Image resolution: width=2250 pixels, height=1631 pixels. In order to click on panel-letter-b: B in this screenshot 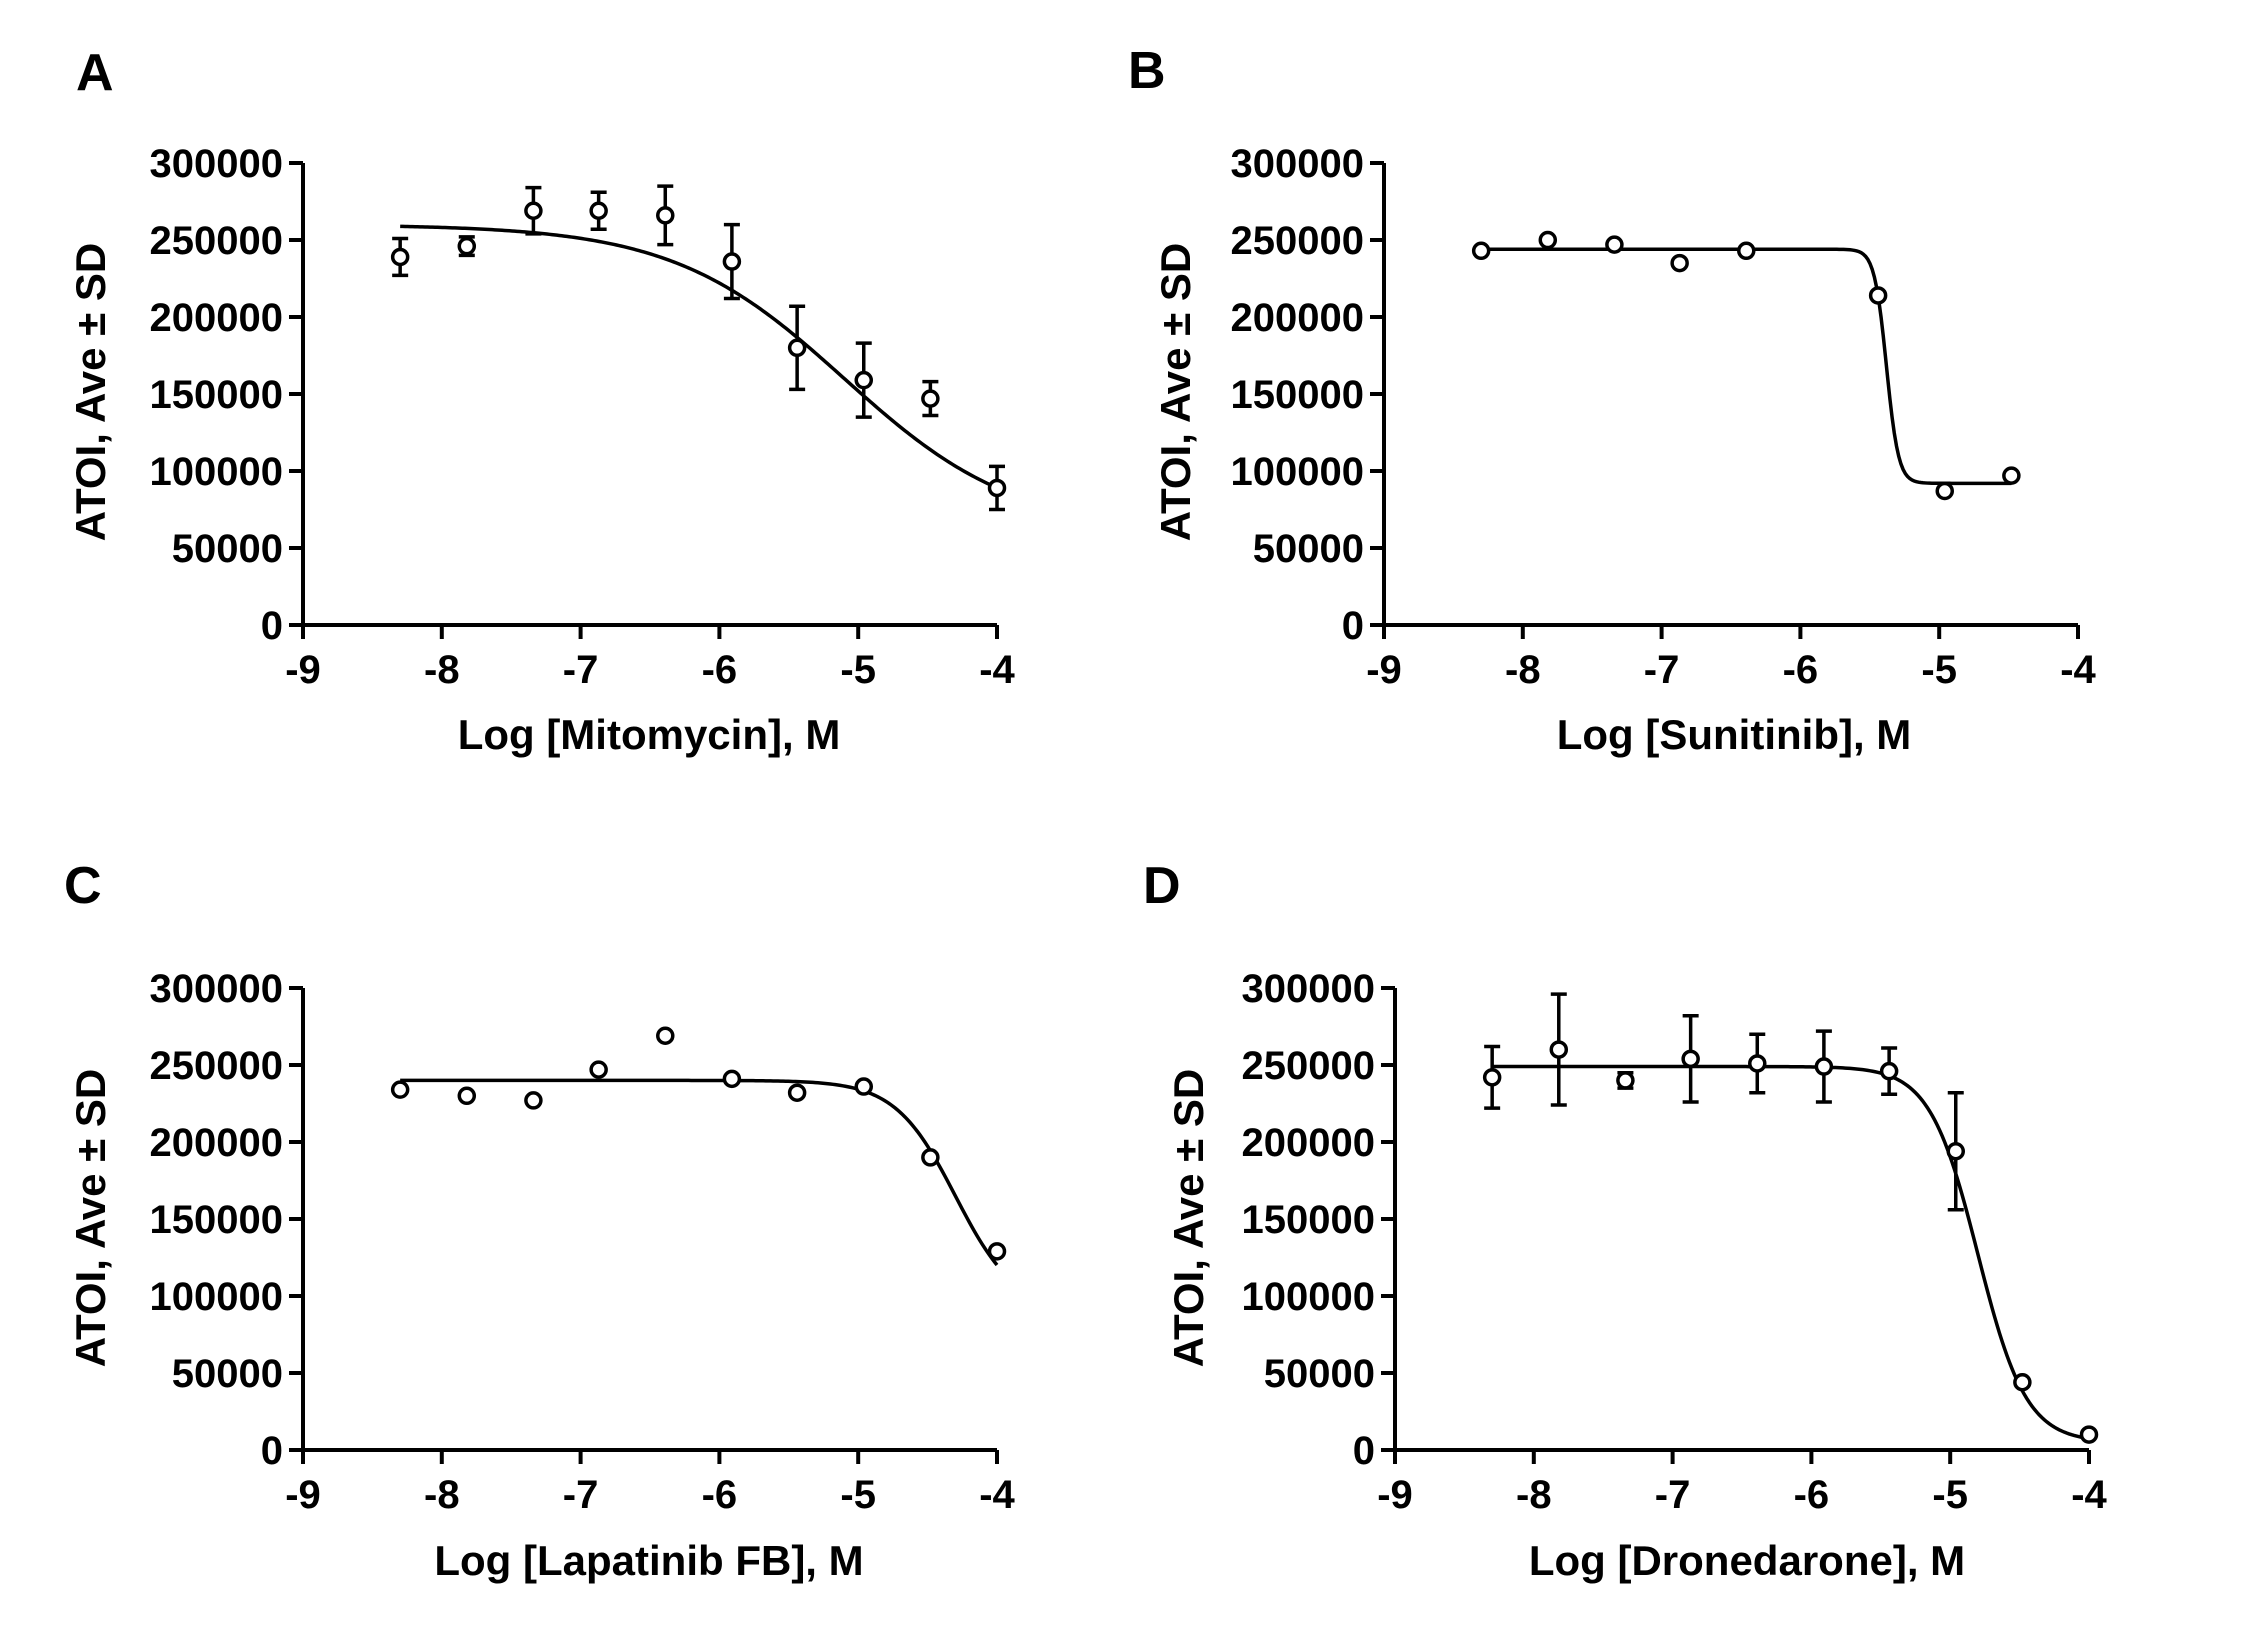, I will do `click(1147, 71)`.